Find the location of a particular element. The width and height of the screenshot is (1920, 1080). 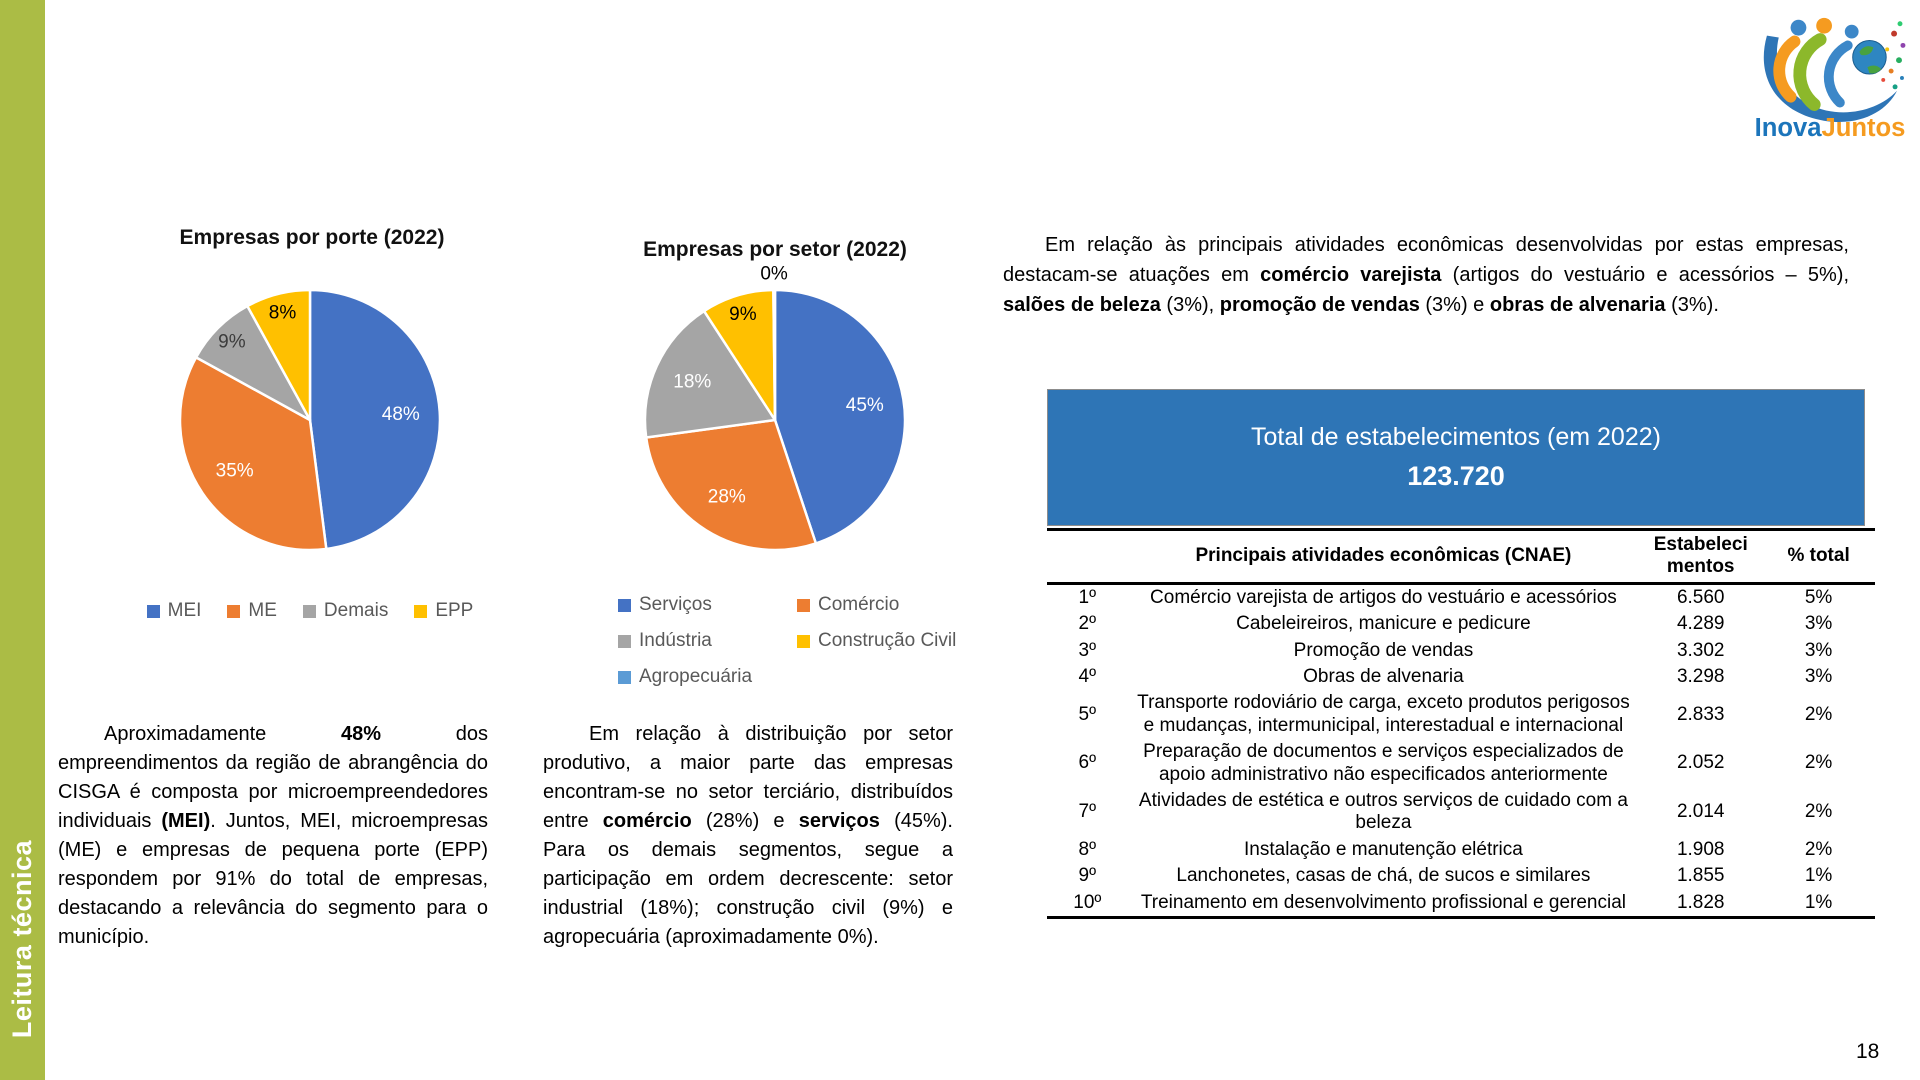

legend-item-Agropecuária: Agropecuária is located at coordinates (707, 677).